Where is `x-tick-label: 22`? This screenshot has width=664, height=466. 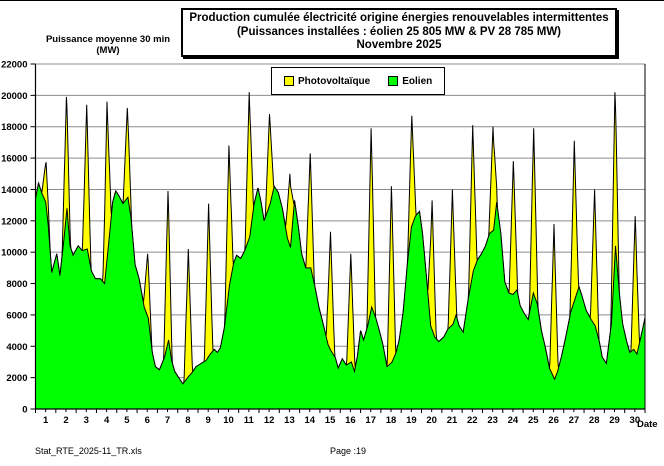 x-tick-label: 22 is located at coordinates (472, 420).